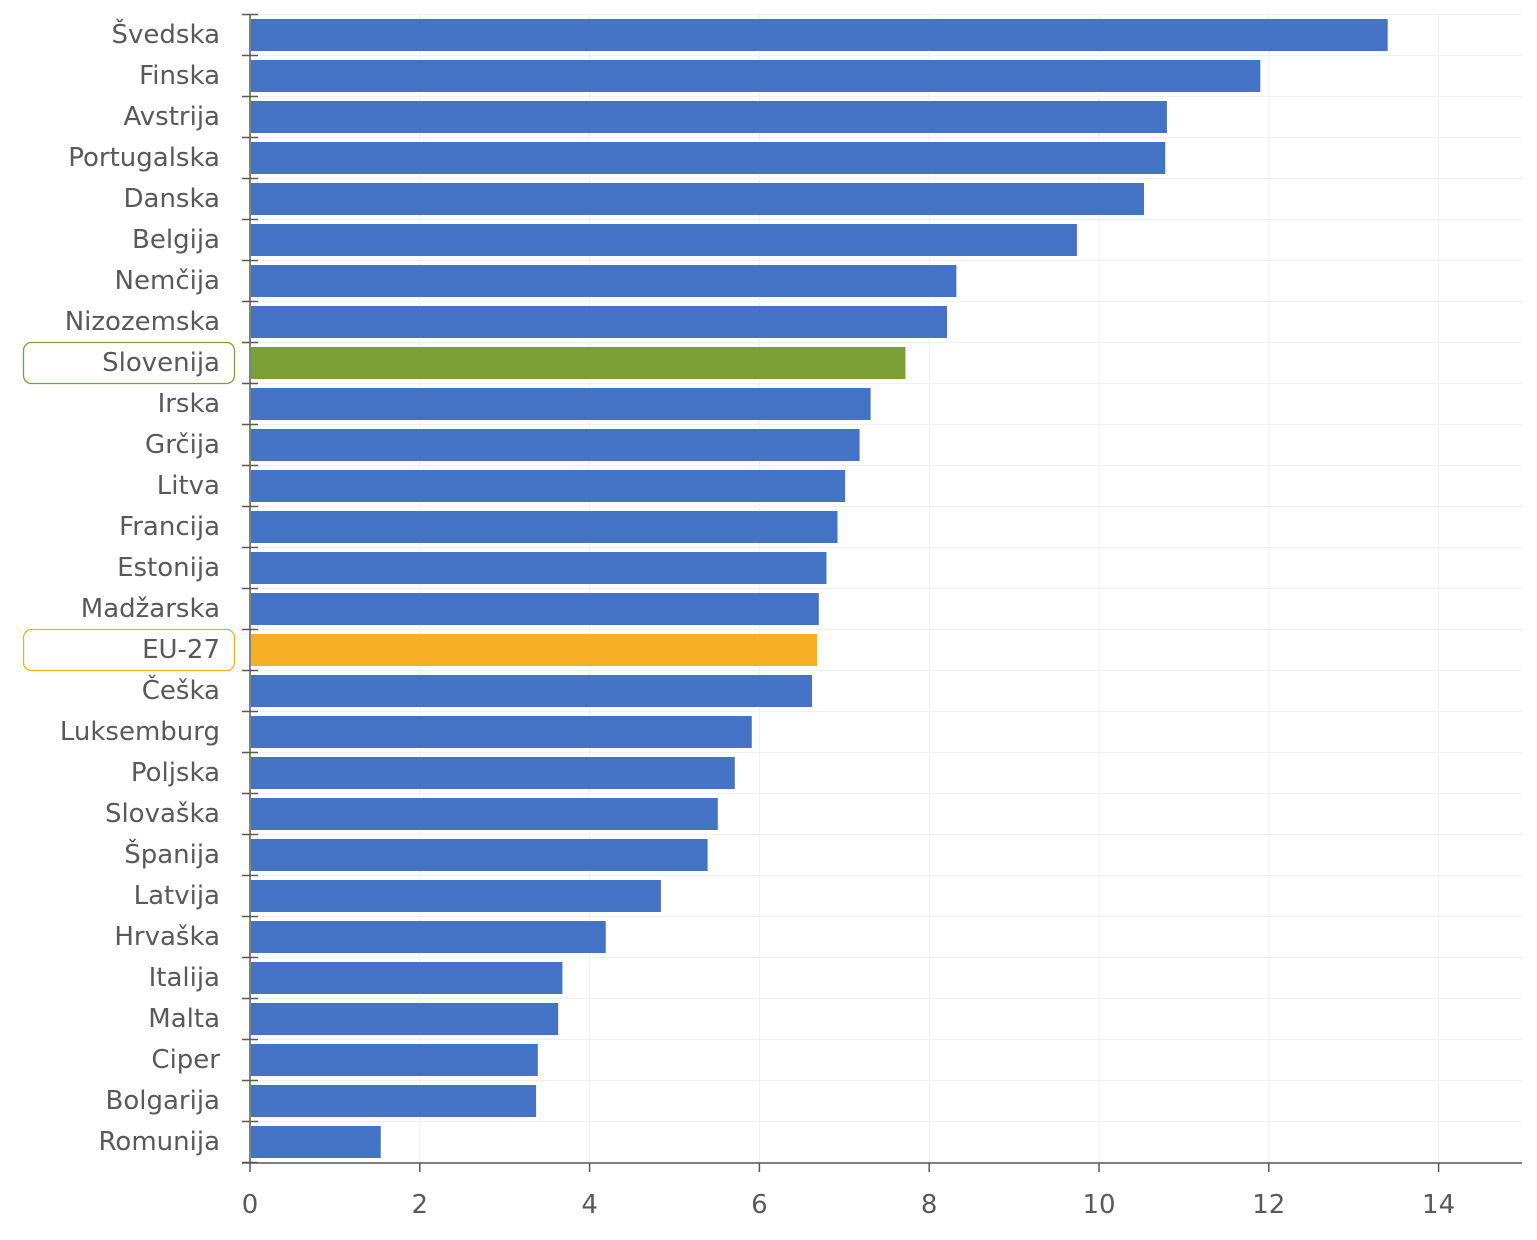 The image size is (1537, 1240). What do you see at coordinates (140, 732) in the screenshot?
I see `category-label: Luksemburg` at bounding box center [140, 732].